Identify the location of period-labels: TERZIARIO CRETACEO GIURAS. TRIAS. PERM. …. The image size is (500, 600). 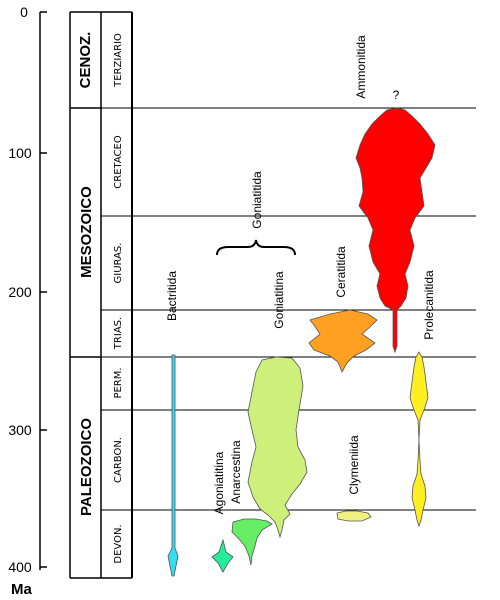
(118, 298).